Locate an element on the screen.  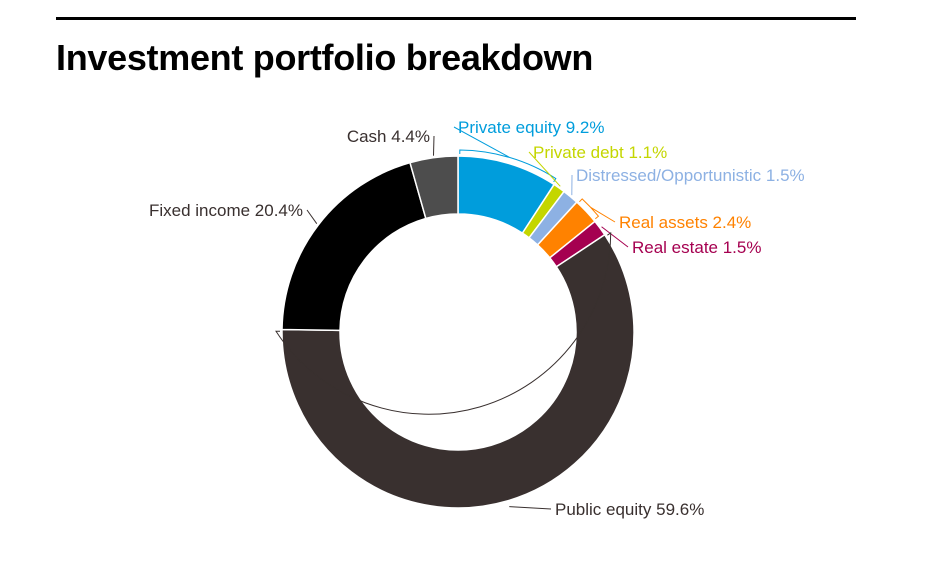
label-real-assets: Real assets 2.4% is located at coordinates (685, 222).